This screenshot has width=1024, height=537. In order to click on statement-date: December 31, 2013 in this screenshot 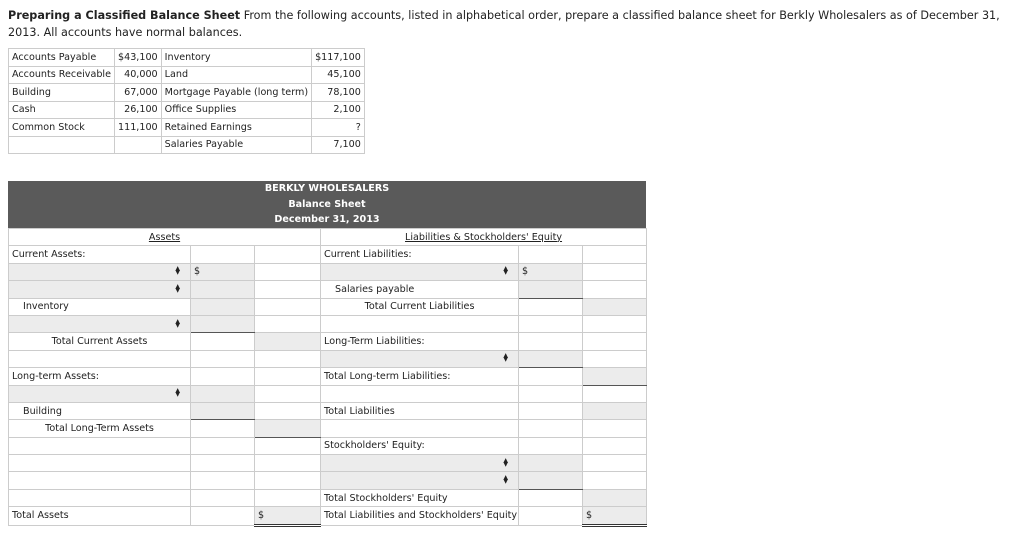, I will do `click(327, 220)`.